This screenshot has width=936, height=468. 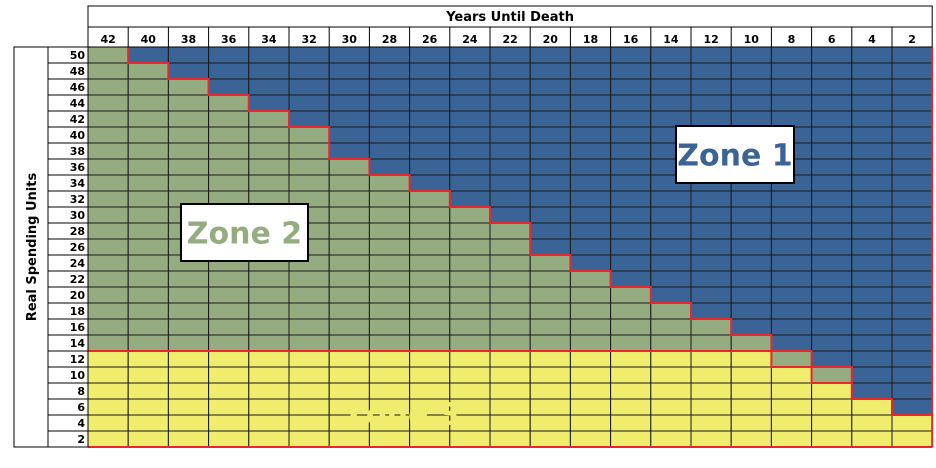 I want to click on x-tick-label: 22, so click(x=509, y=39).